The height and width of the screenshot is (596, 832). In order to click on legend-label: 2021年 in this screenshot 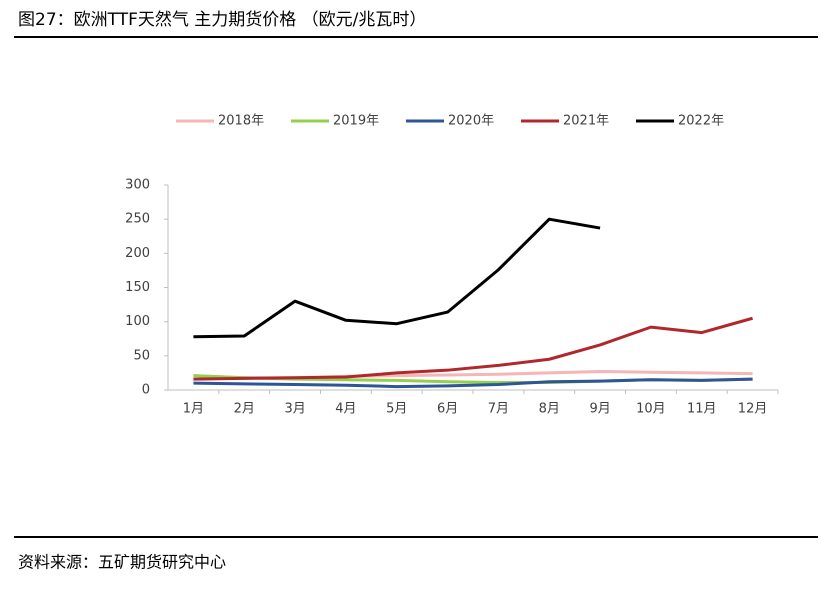, I will do `click(586, 121)`.